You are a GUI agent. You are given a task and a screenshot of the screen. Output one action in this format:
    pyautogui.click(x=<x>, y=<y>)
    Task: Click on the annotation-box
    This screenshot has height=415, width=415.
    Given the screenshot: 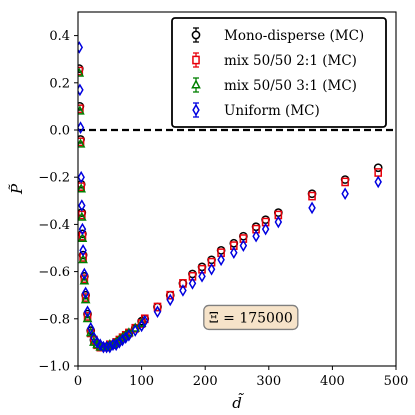 What is the action you would take?
    pyautogui.click(x=251, y=317)
    